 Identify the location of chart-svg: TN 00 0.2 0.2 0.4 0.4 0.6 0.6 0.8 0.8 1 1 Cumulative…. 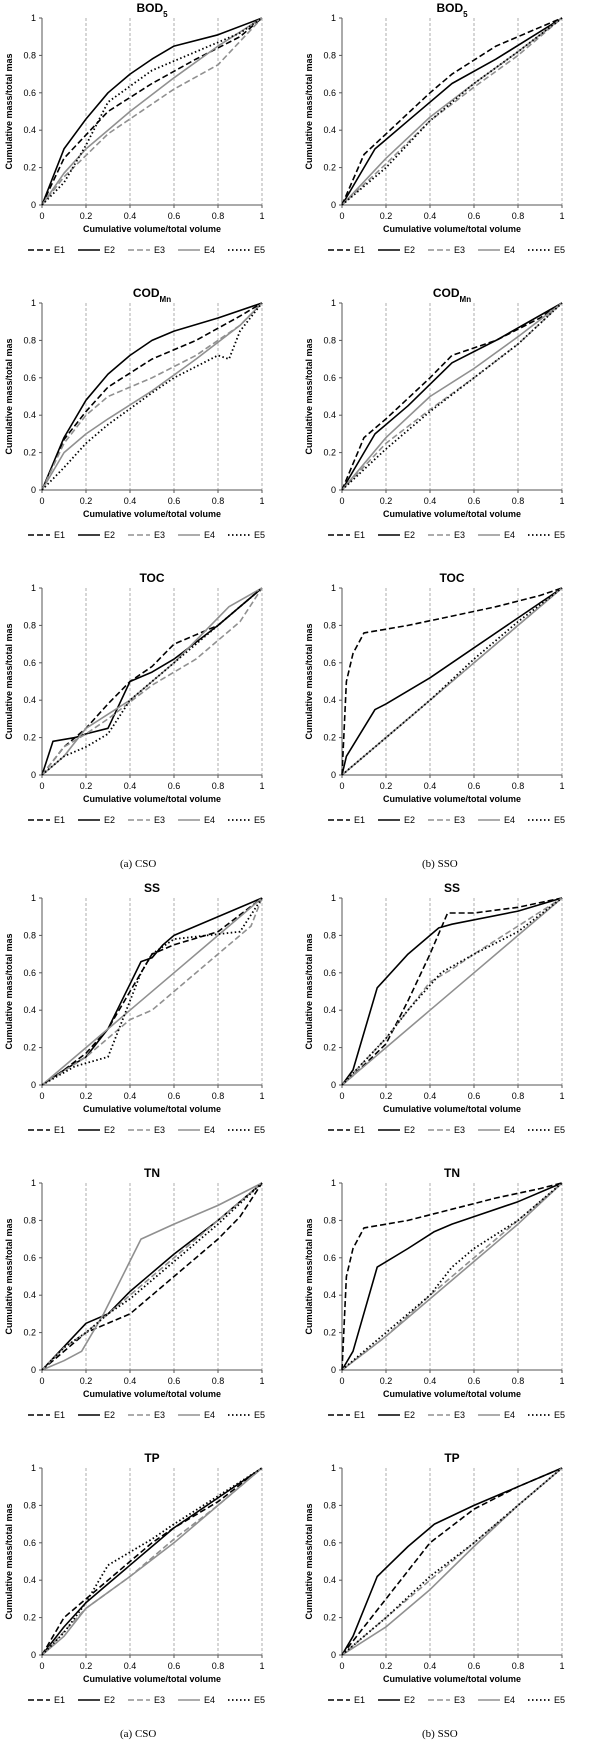
(134, 1293).